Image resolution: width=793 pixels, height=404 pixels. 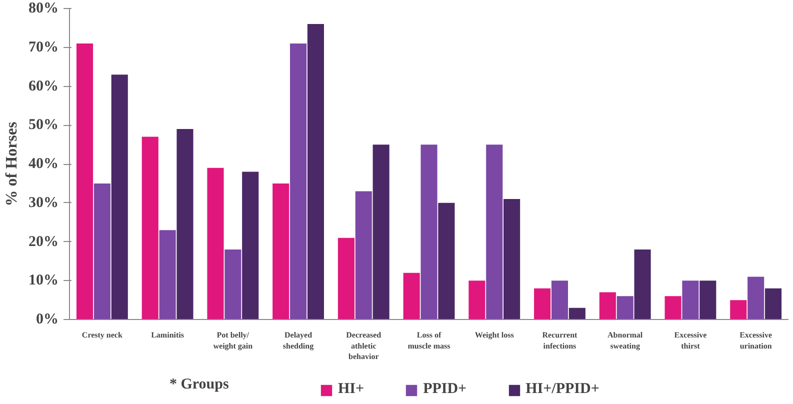 I want to click on x-tick-label: Decreased athletic behavior, so click(x=364, y=346).